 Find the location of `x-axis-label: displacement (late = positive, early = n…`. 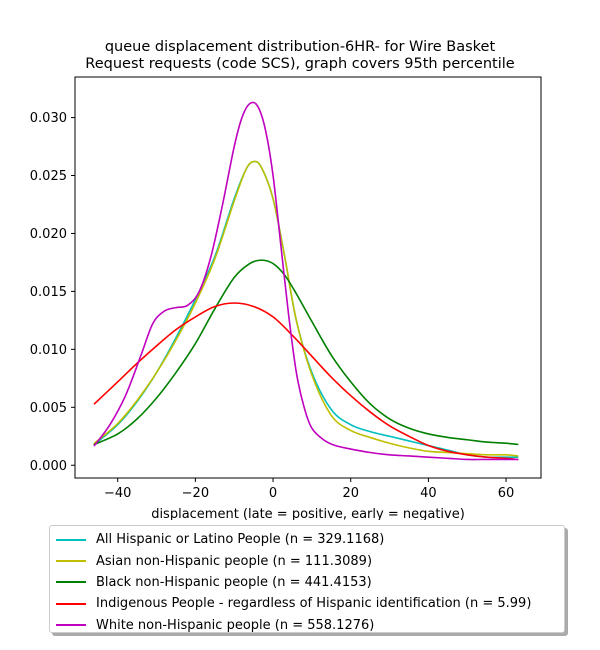

x-axis-label: displacement (late = positive, early = n… is located at coordinates (308, 513).